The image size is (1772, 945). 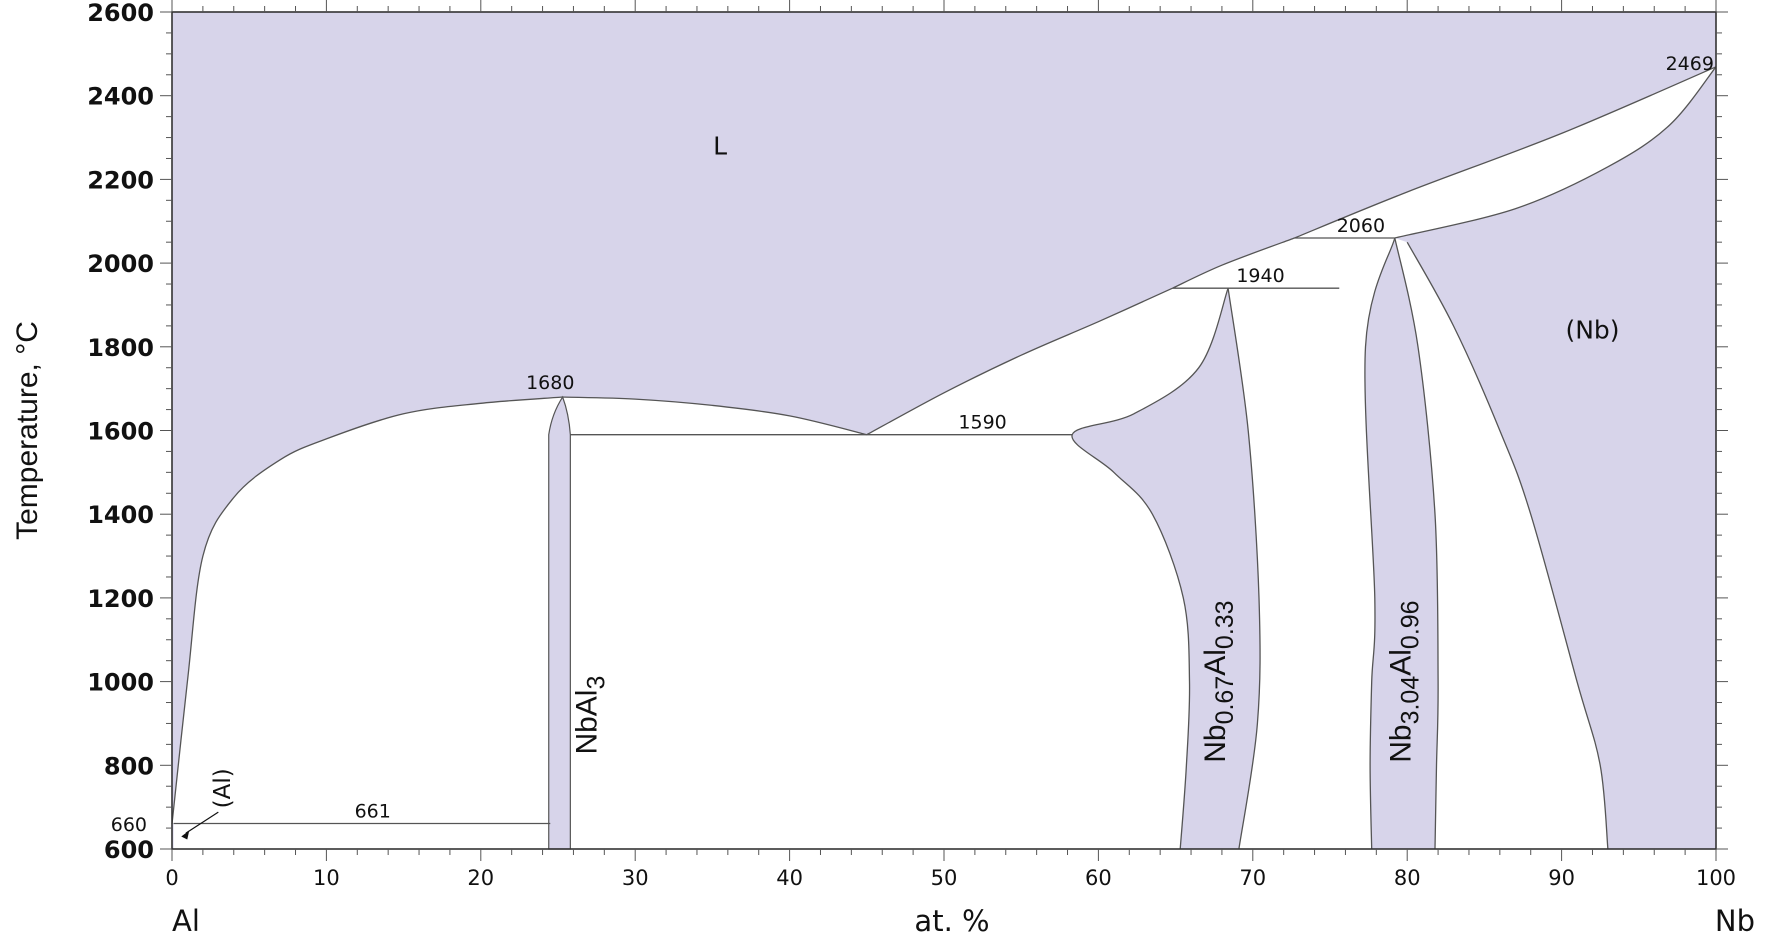 What do you see at coordinates (597, 683) in the screenshot?
I see `nbal3-label-subscript: 3` at bounding box center [597, 683].